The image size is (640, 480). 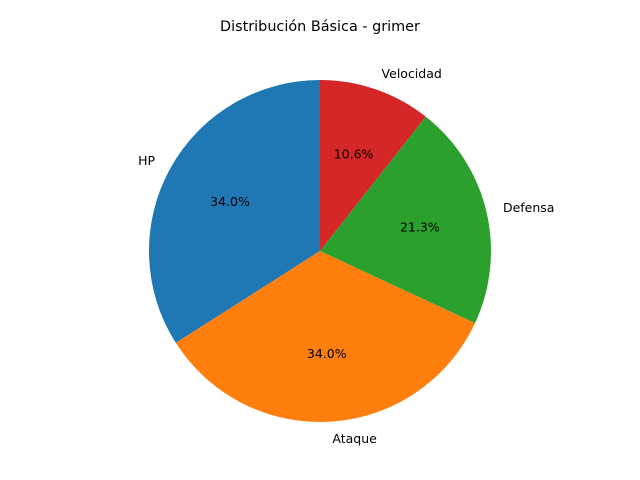 I want to click on pie-slice-hp, so click(x=234, y=211).